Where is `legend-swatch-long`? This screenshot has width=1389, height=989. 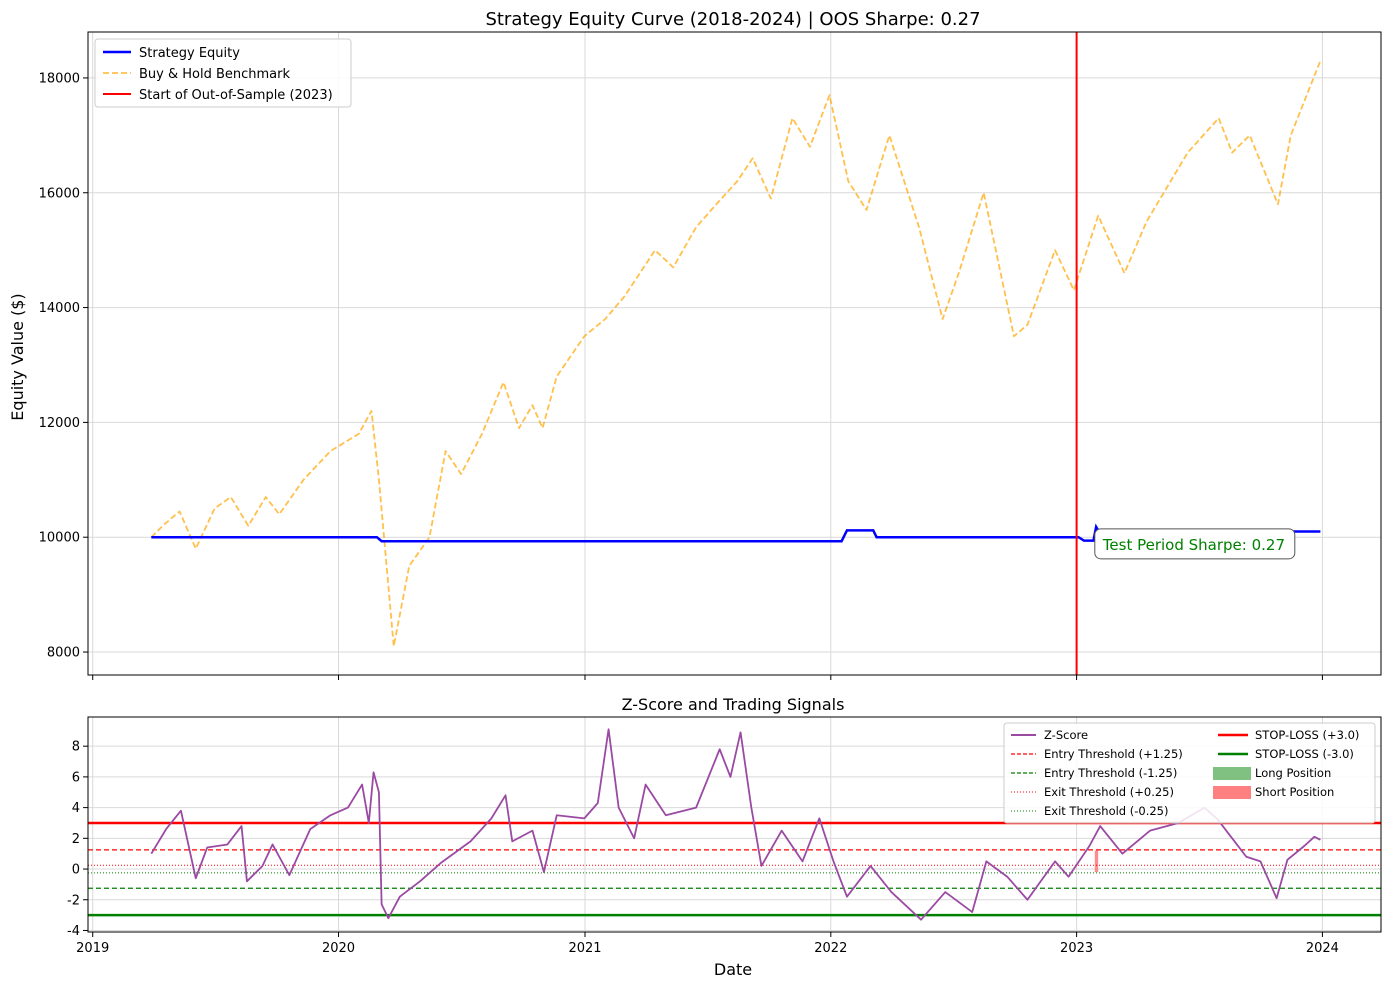
legend-swatch-long is located at coordinates (1232, 773).